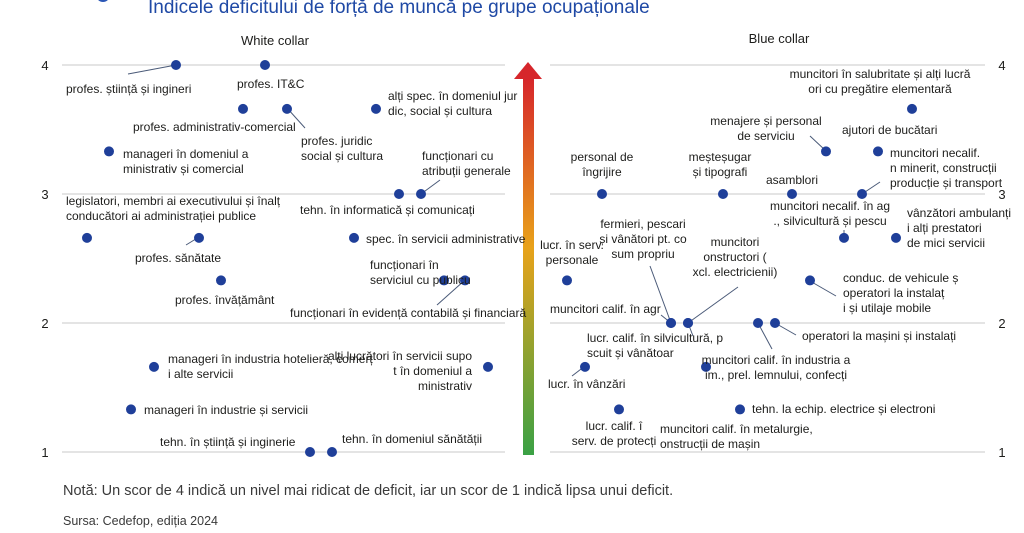 Image resolution: width=1024 pixels, height=533 pixels. Describe the element at coordinates (404, 265) in the screenshot. I see `data-label-line: funcționari în` at that location.